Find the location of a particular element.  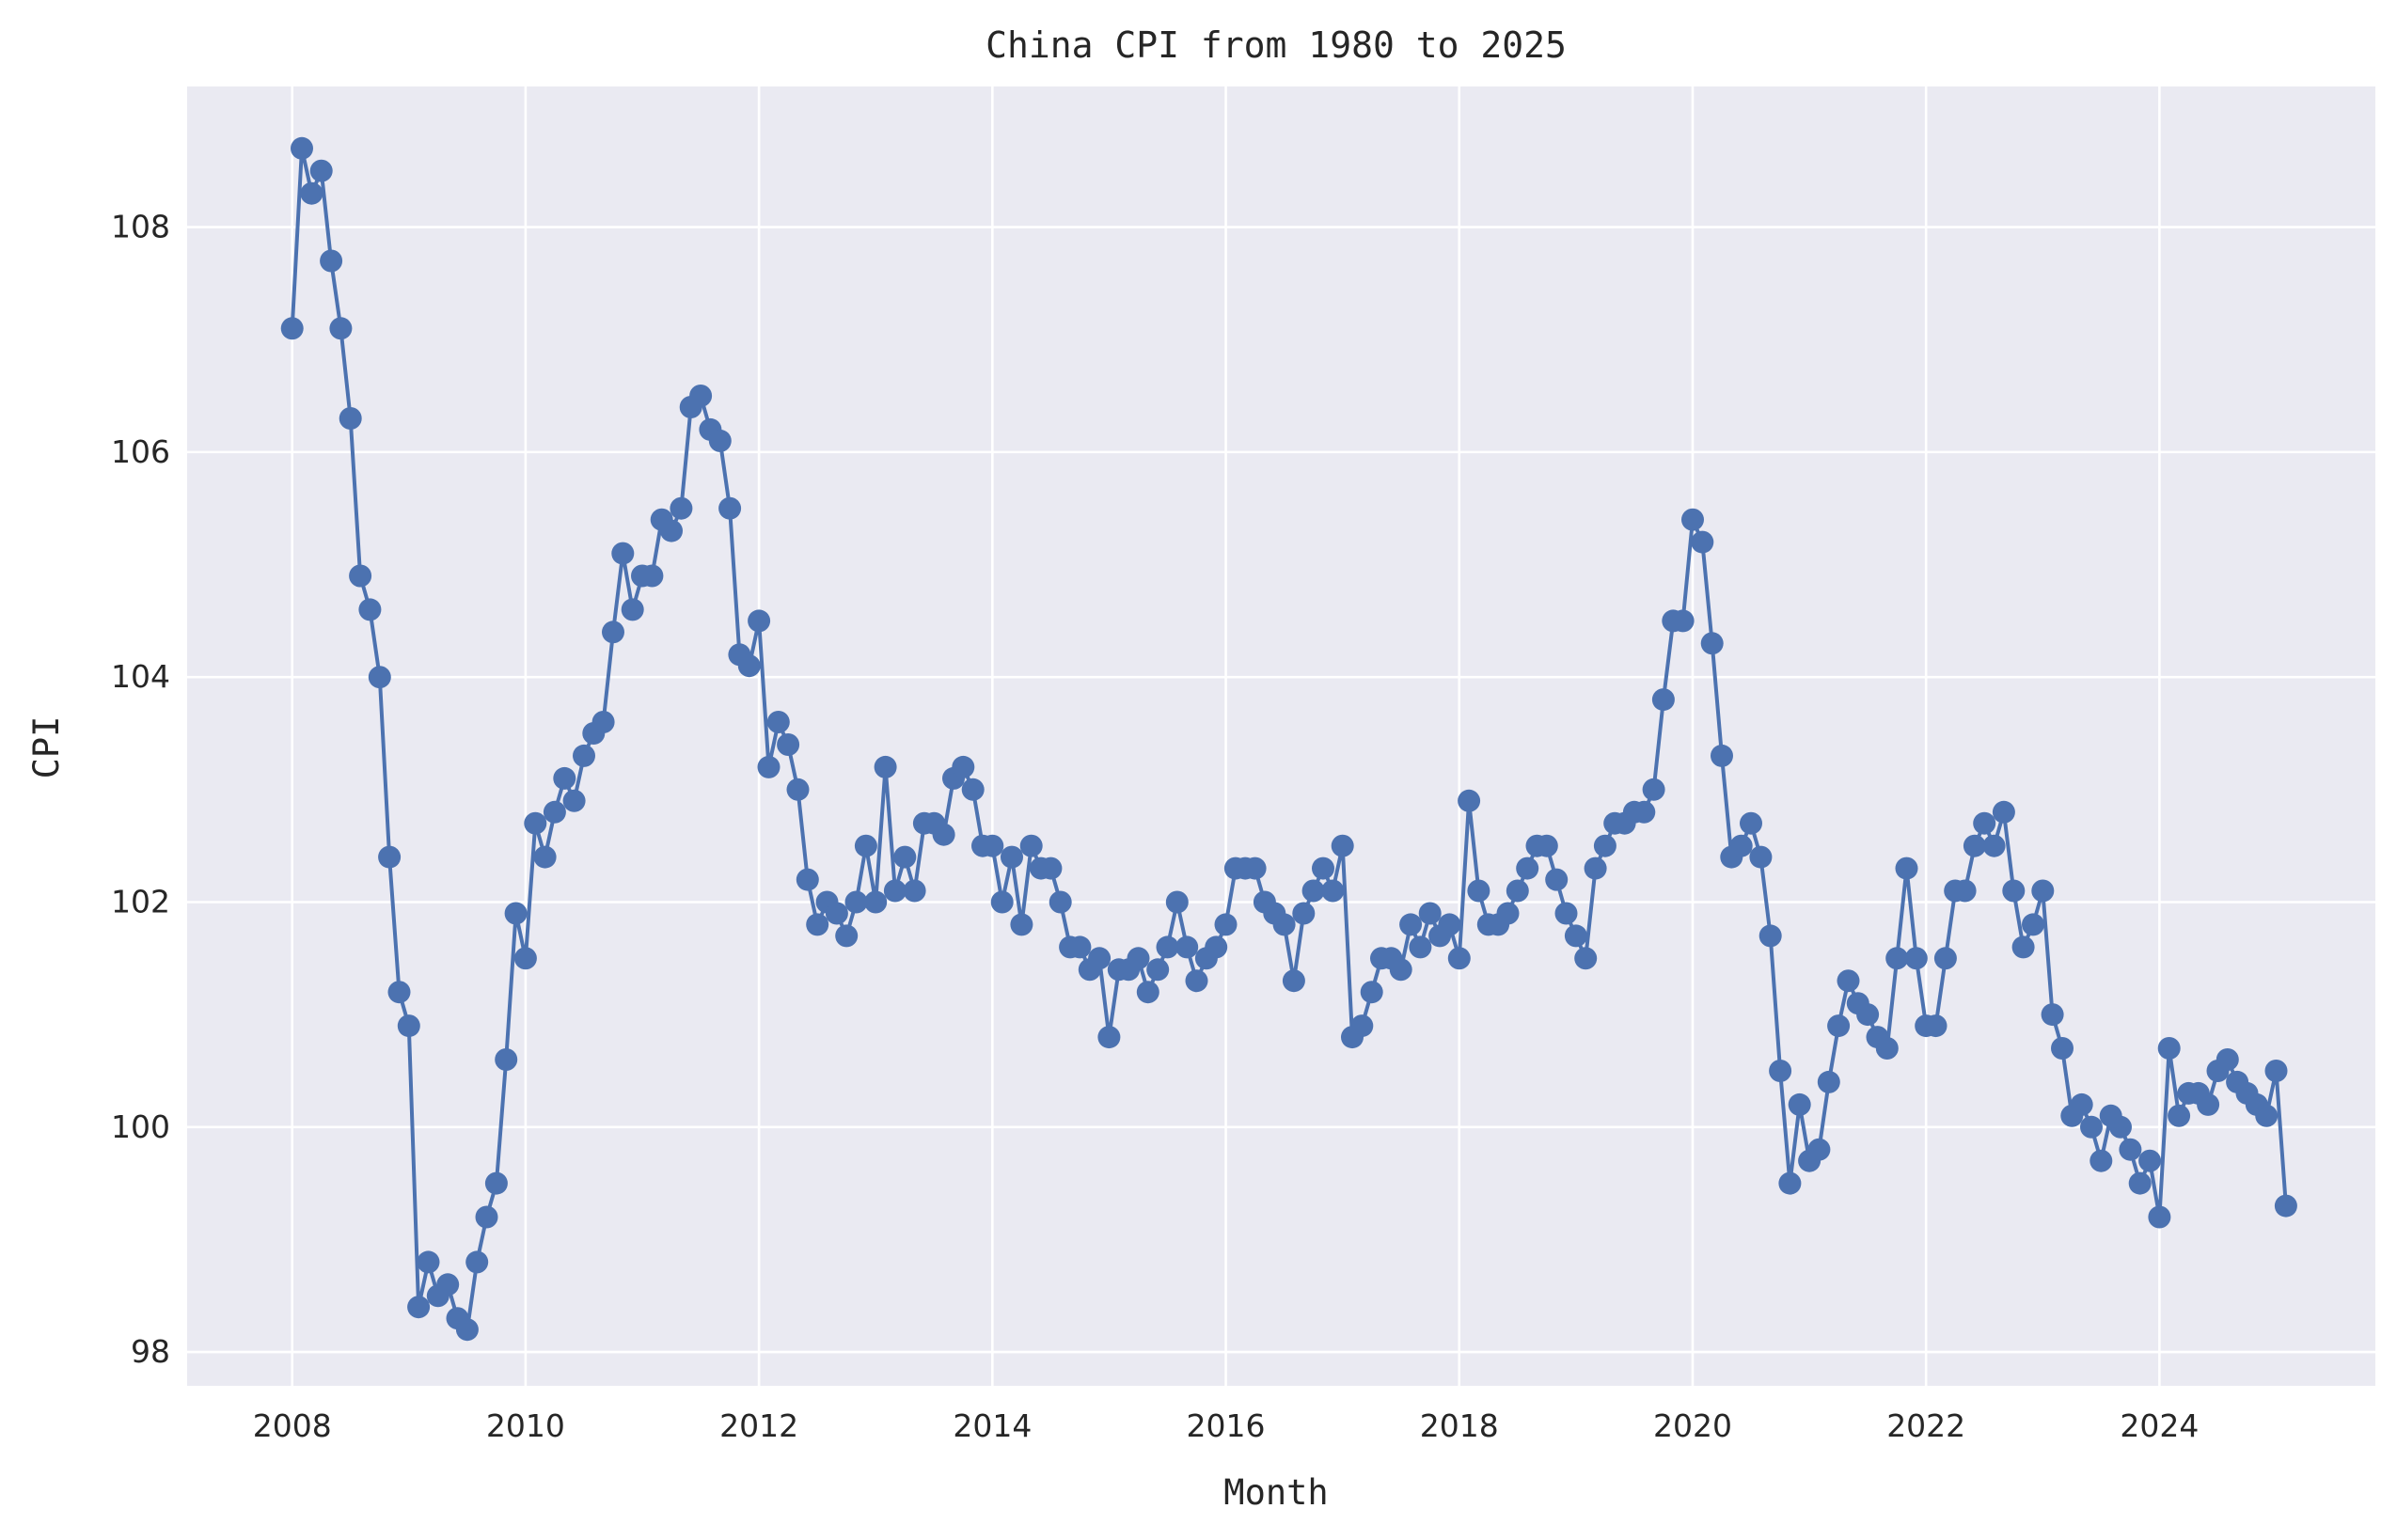

x-tick-label: 2014 is located at coordinates (992, 1425).